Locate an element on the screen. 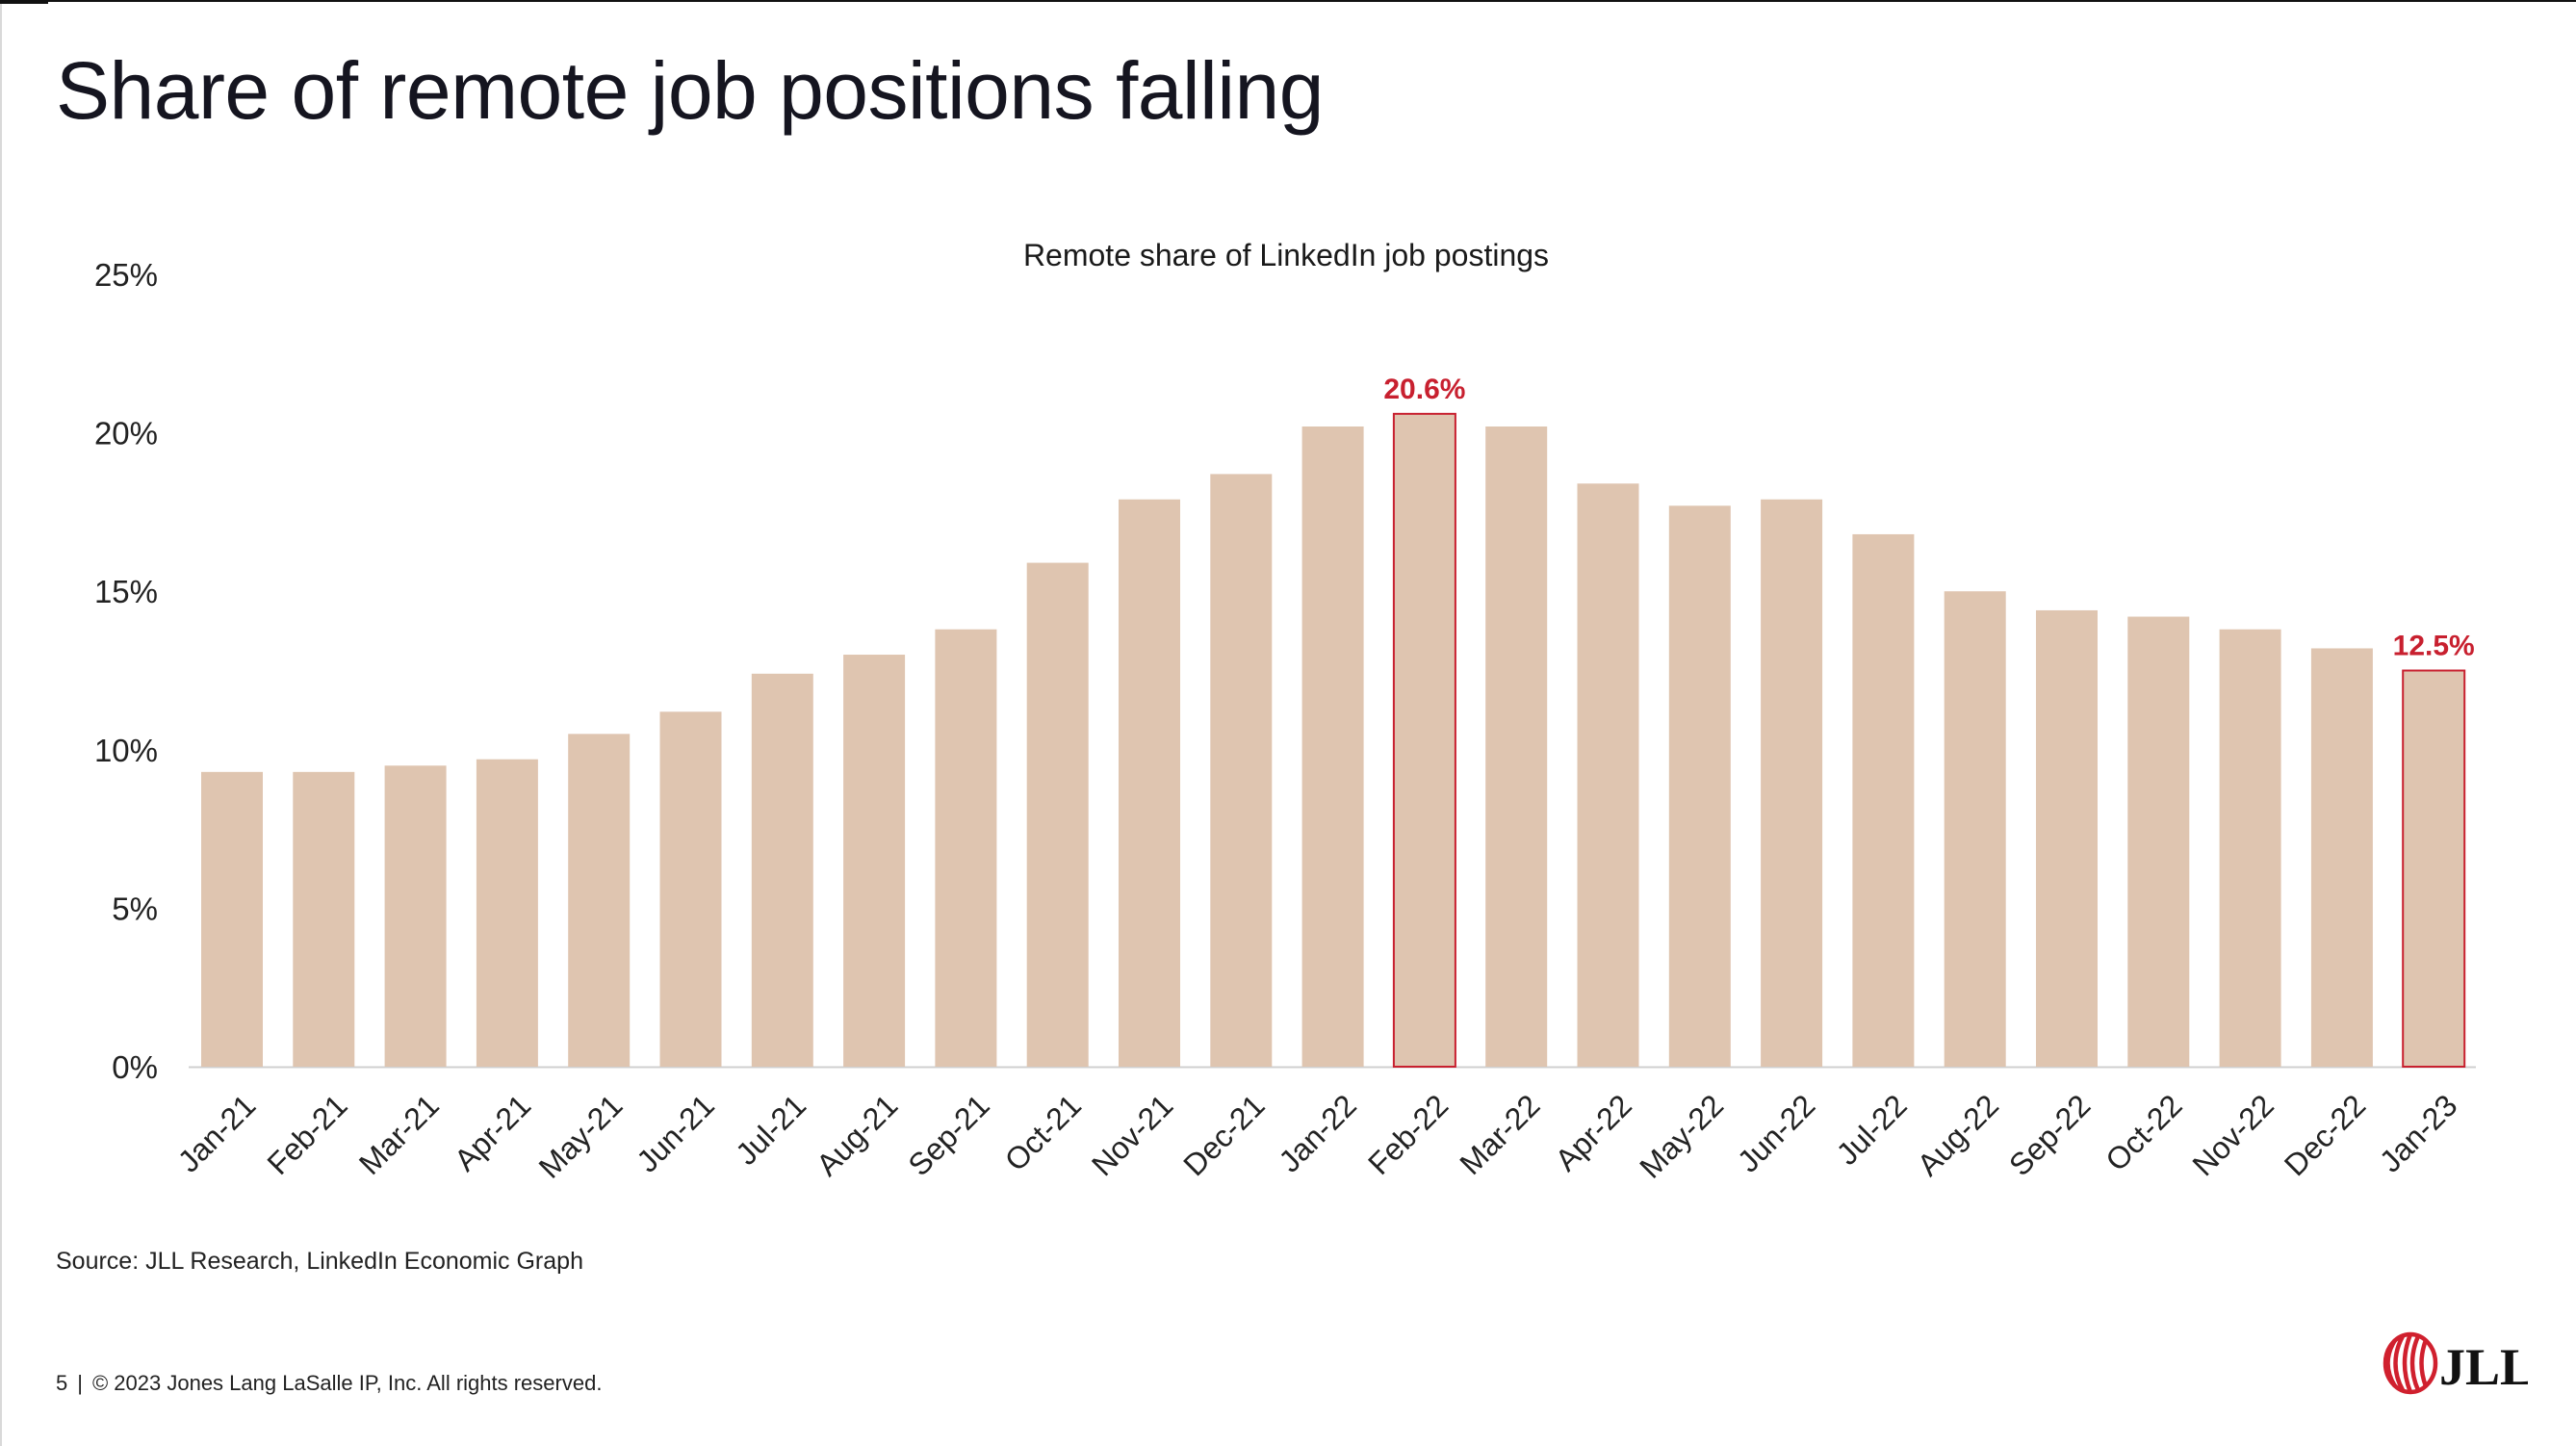 Image resolution: width=2576 pixels, height=1446 pixels. x-tick-label: Nov-21 is located at coordinates (1132, 1135).